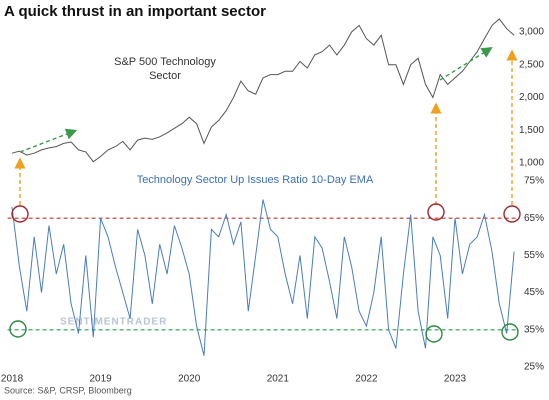 The width and height of the screenshot is (549, 400). What do you see at coordinates (531, 163) in the screenshot?
I see `y-tick-label: 1,000` at bounding box center [531, 163].